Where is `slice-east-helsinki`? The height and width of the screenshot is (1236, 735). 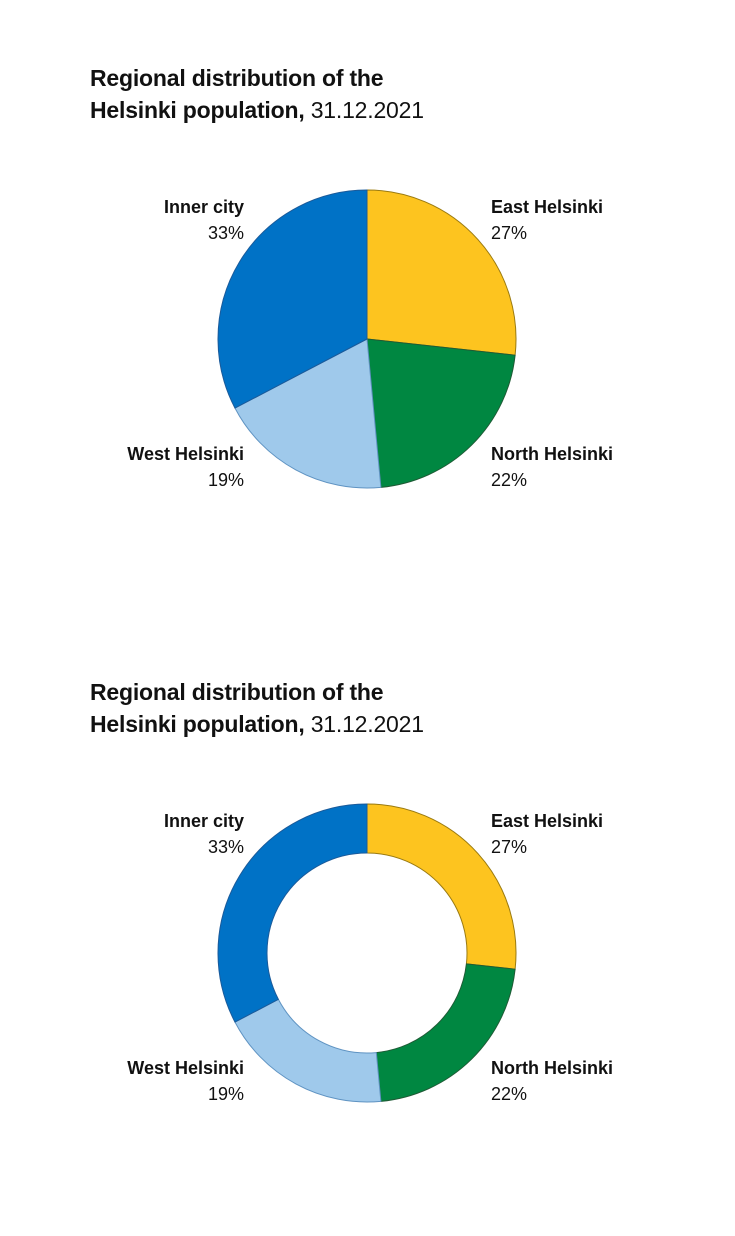
slice-east-helsinki is located at coordinates (441, 272).